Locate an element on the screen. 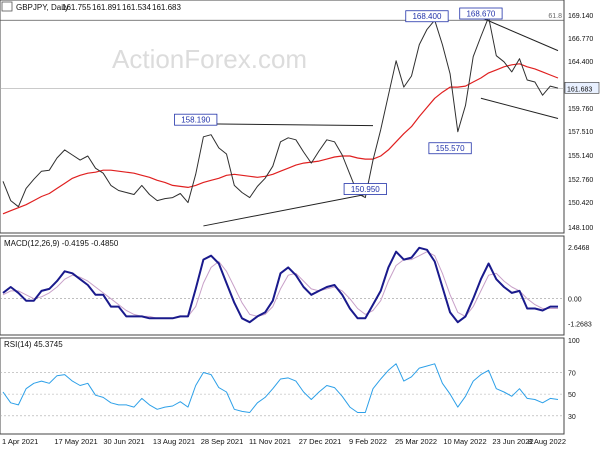  high-value: 161.891 is located at coordinates (106, 7).